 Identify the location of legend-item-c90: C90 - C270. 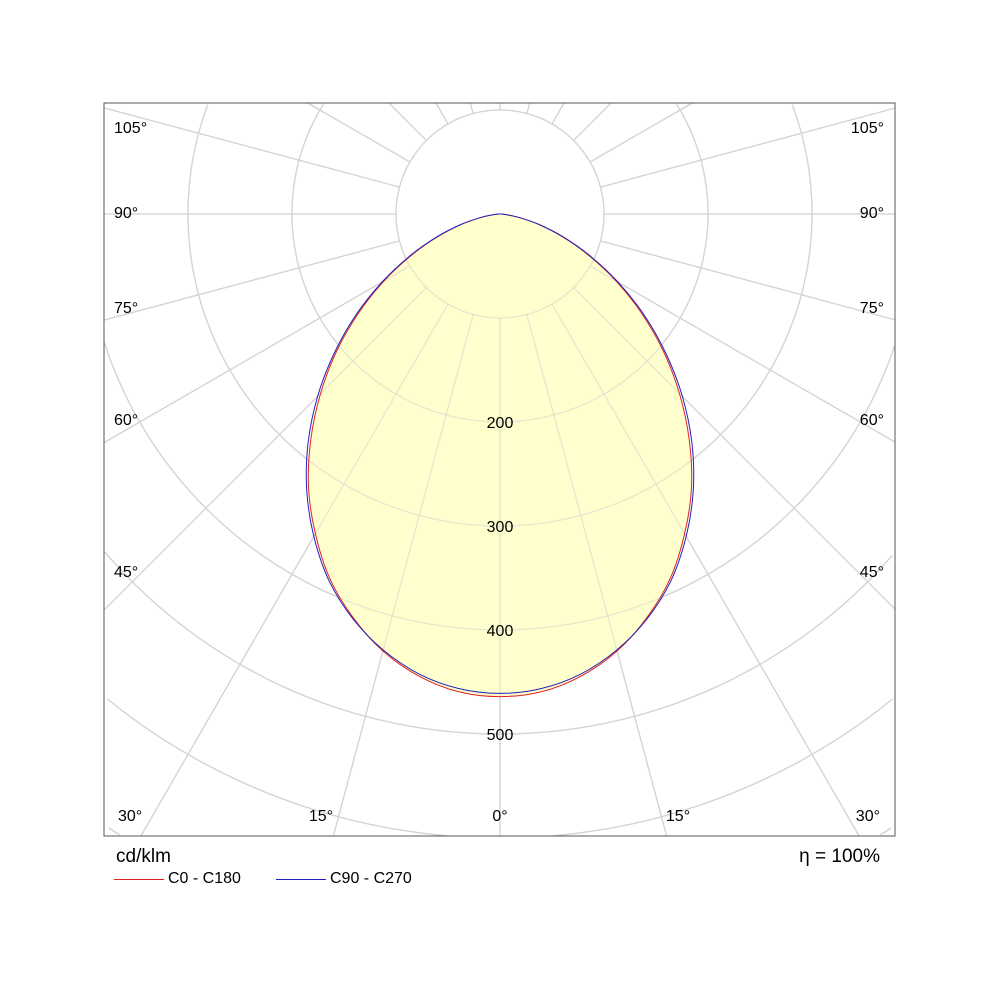
(344, 879).